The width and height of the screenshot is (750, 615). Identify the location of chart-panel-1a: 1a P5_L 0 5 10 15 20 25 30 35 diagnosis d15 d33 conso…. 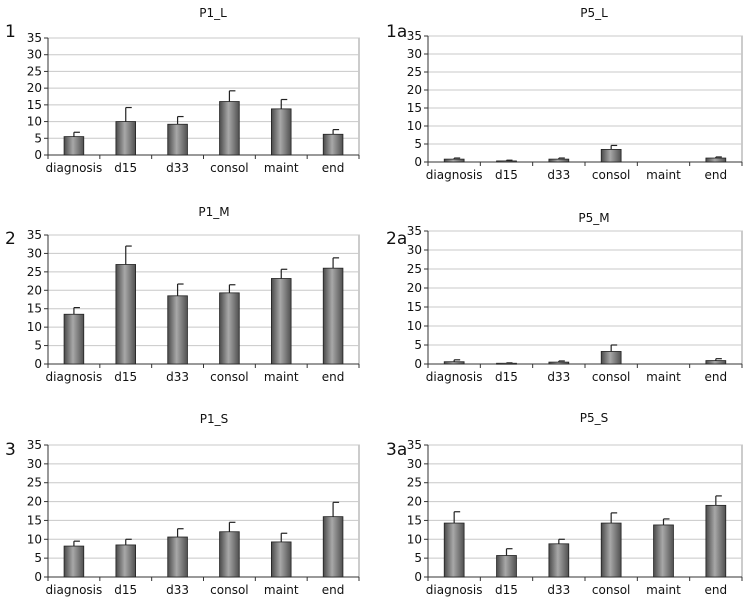
(564, 94).